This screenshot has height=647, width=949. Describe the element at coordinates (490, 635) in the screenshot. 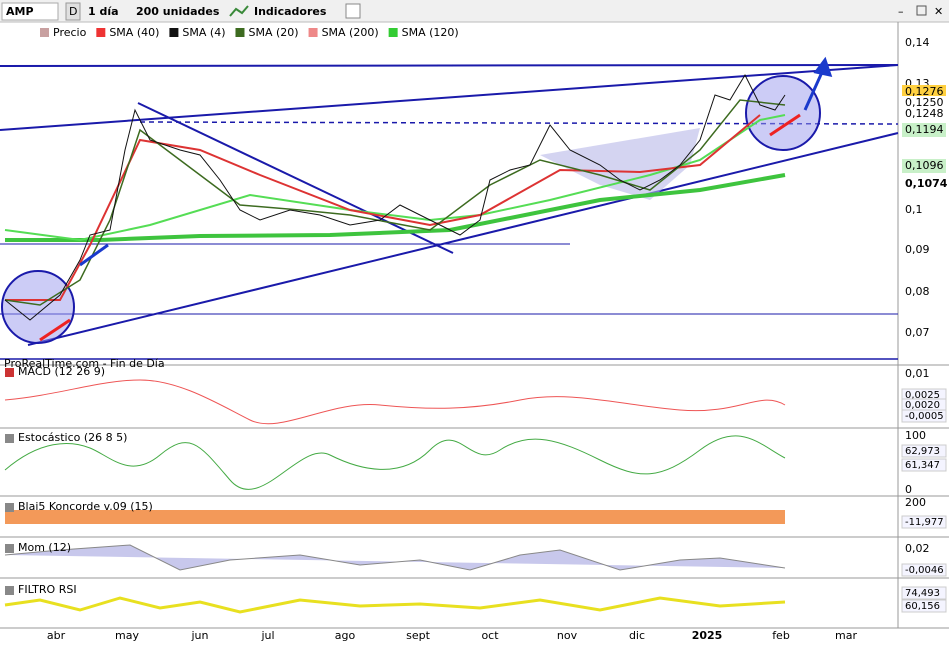

I see `month-label: oct` at that location.